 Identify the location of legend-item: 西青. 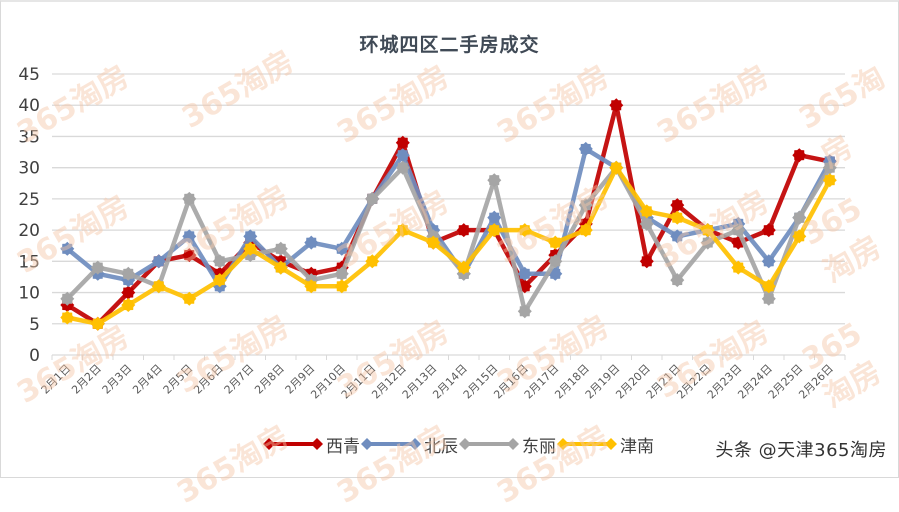
(311, 444).